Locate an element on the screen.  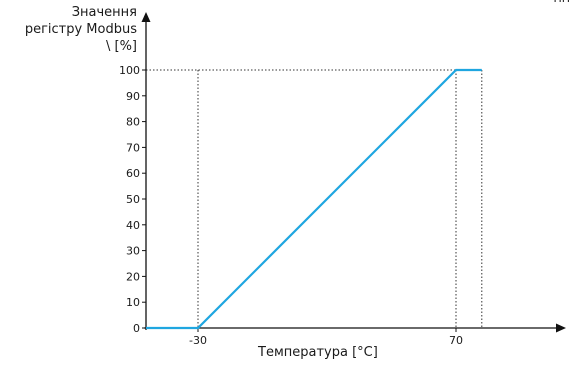
x-axis-arrow is located at coordinates (561, 328).